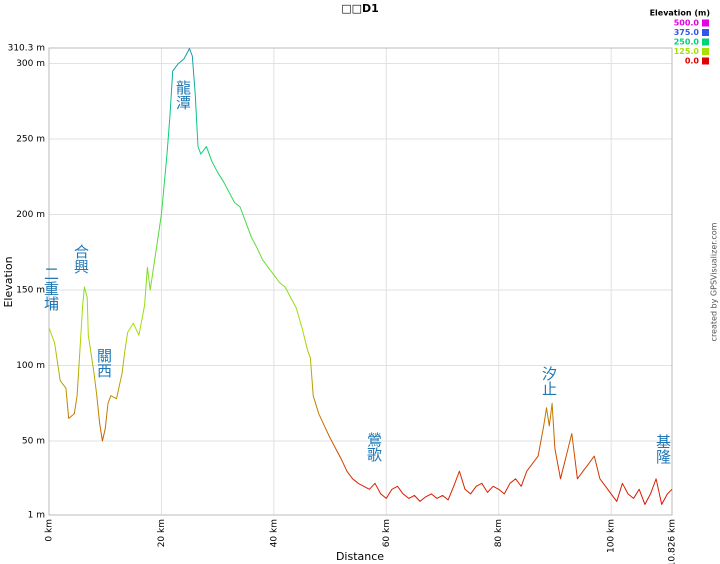  Describe the element at coordinates (687, 32) in the screenshot. I see `legend-label: 375.0` at that location.